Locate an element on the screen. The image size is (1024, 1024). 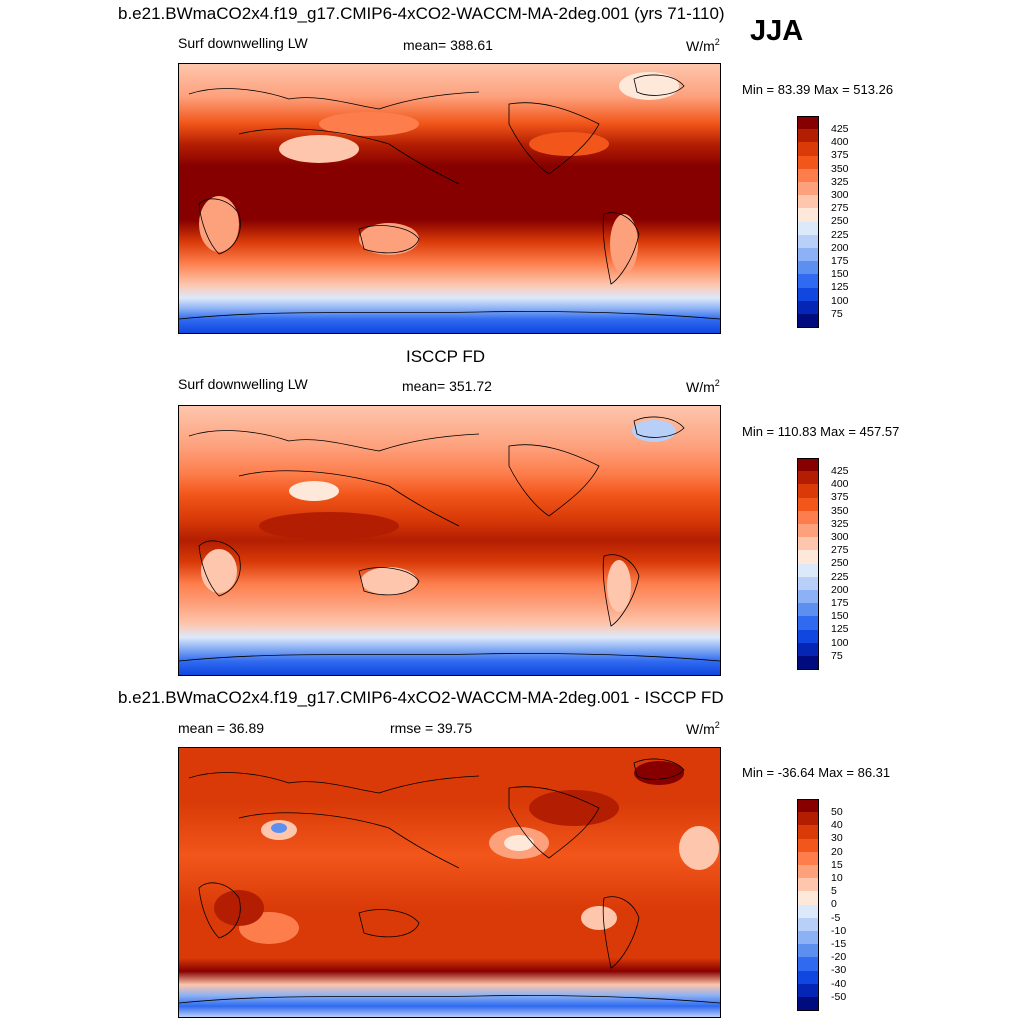
colorbar-tick-label: 20 is located at coordinates (837, 851).